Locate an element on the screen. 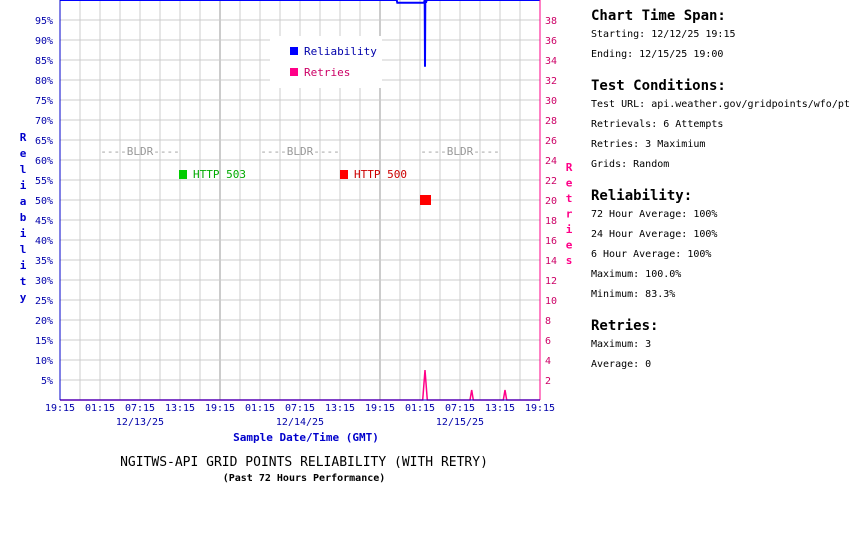  y-axis-label-char: e is located at coordinates (23, 153).